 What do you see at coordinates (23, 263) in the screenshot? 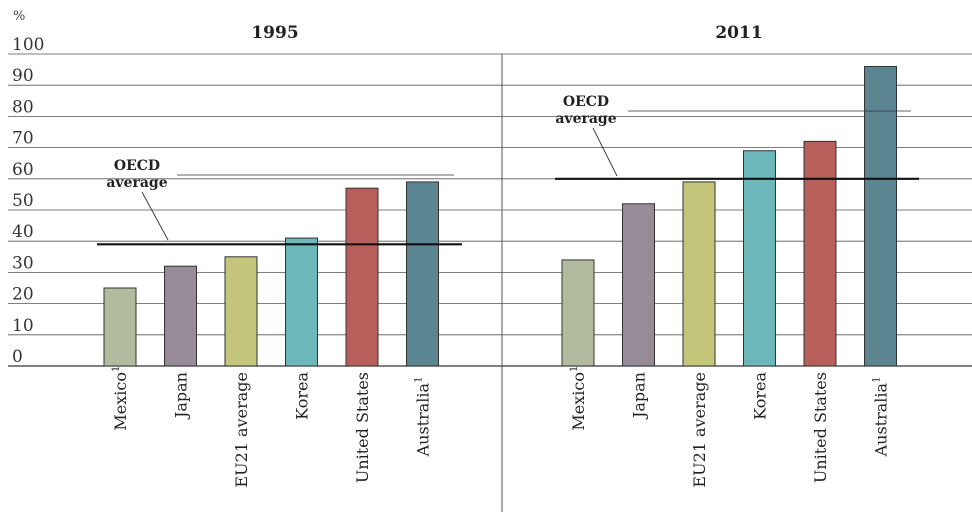
I see `y-tick-label: 30` at bounding box center [23, 263].